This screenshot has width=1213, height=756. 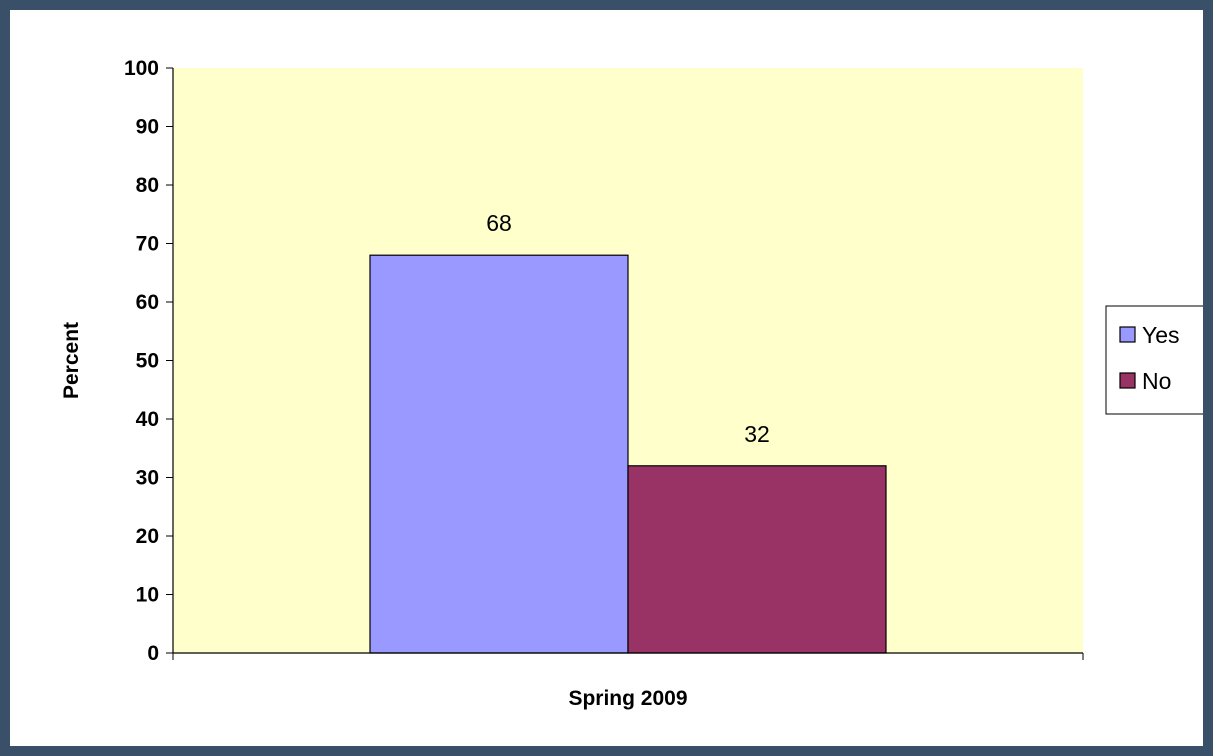 What do you see at coordinates (153, 653) in the screenshot?
I see `y-tick-label: 0` at bounding box center [153, 653].